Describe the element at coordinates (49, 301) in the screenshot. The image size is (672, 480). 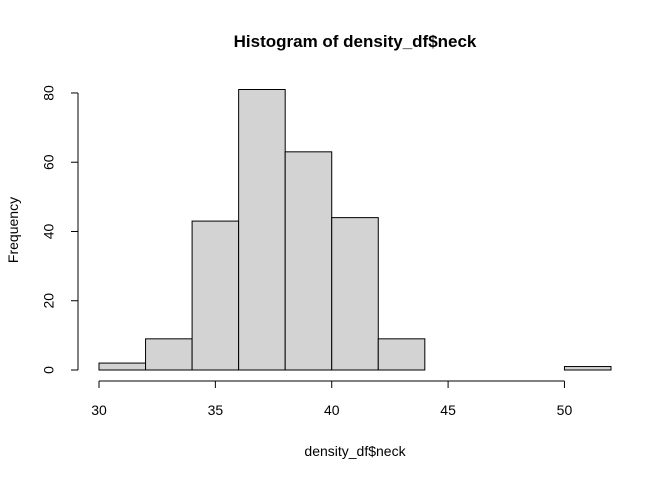
I see `y-tick-label: 20` at that location.